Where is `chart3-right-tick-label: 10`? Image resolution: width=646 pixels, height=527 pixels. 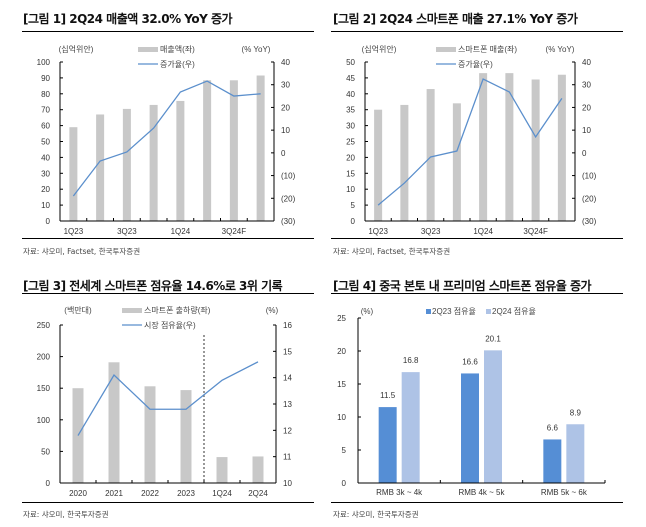 chart3-right-tick-label: 10 is located at coordinates (287, 483).